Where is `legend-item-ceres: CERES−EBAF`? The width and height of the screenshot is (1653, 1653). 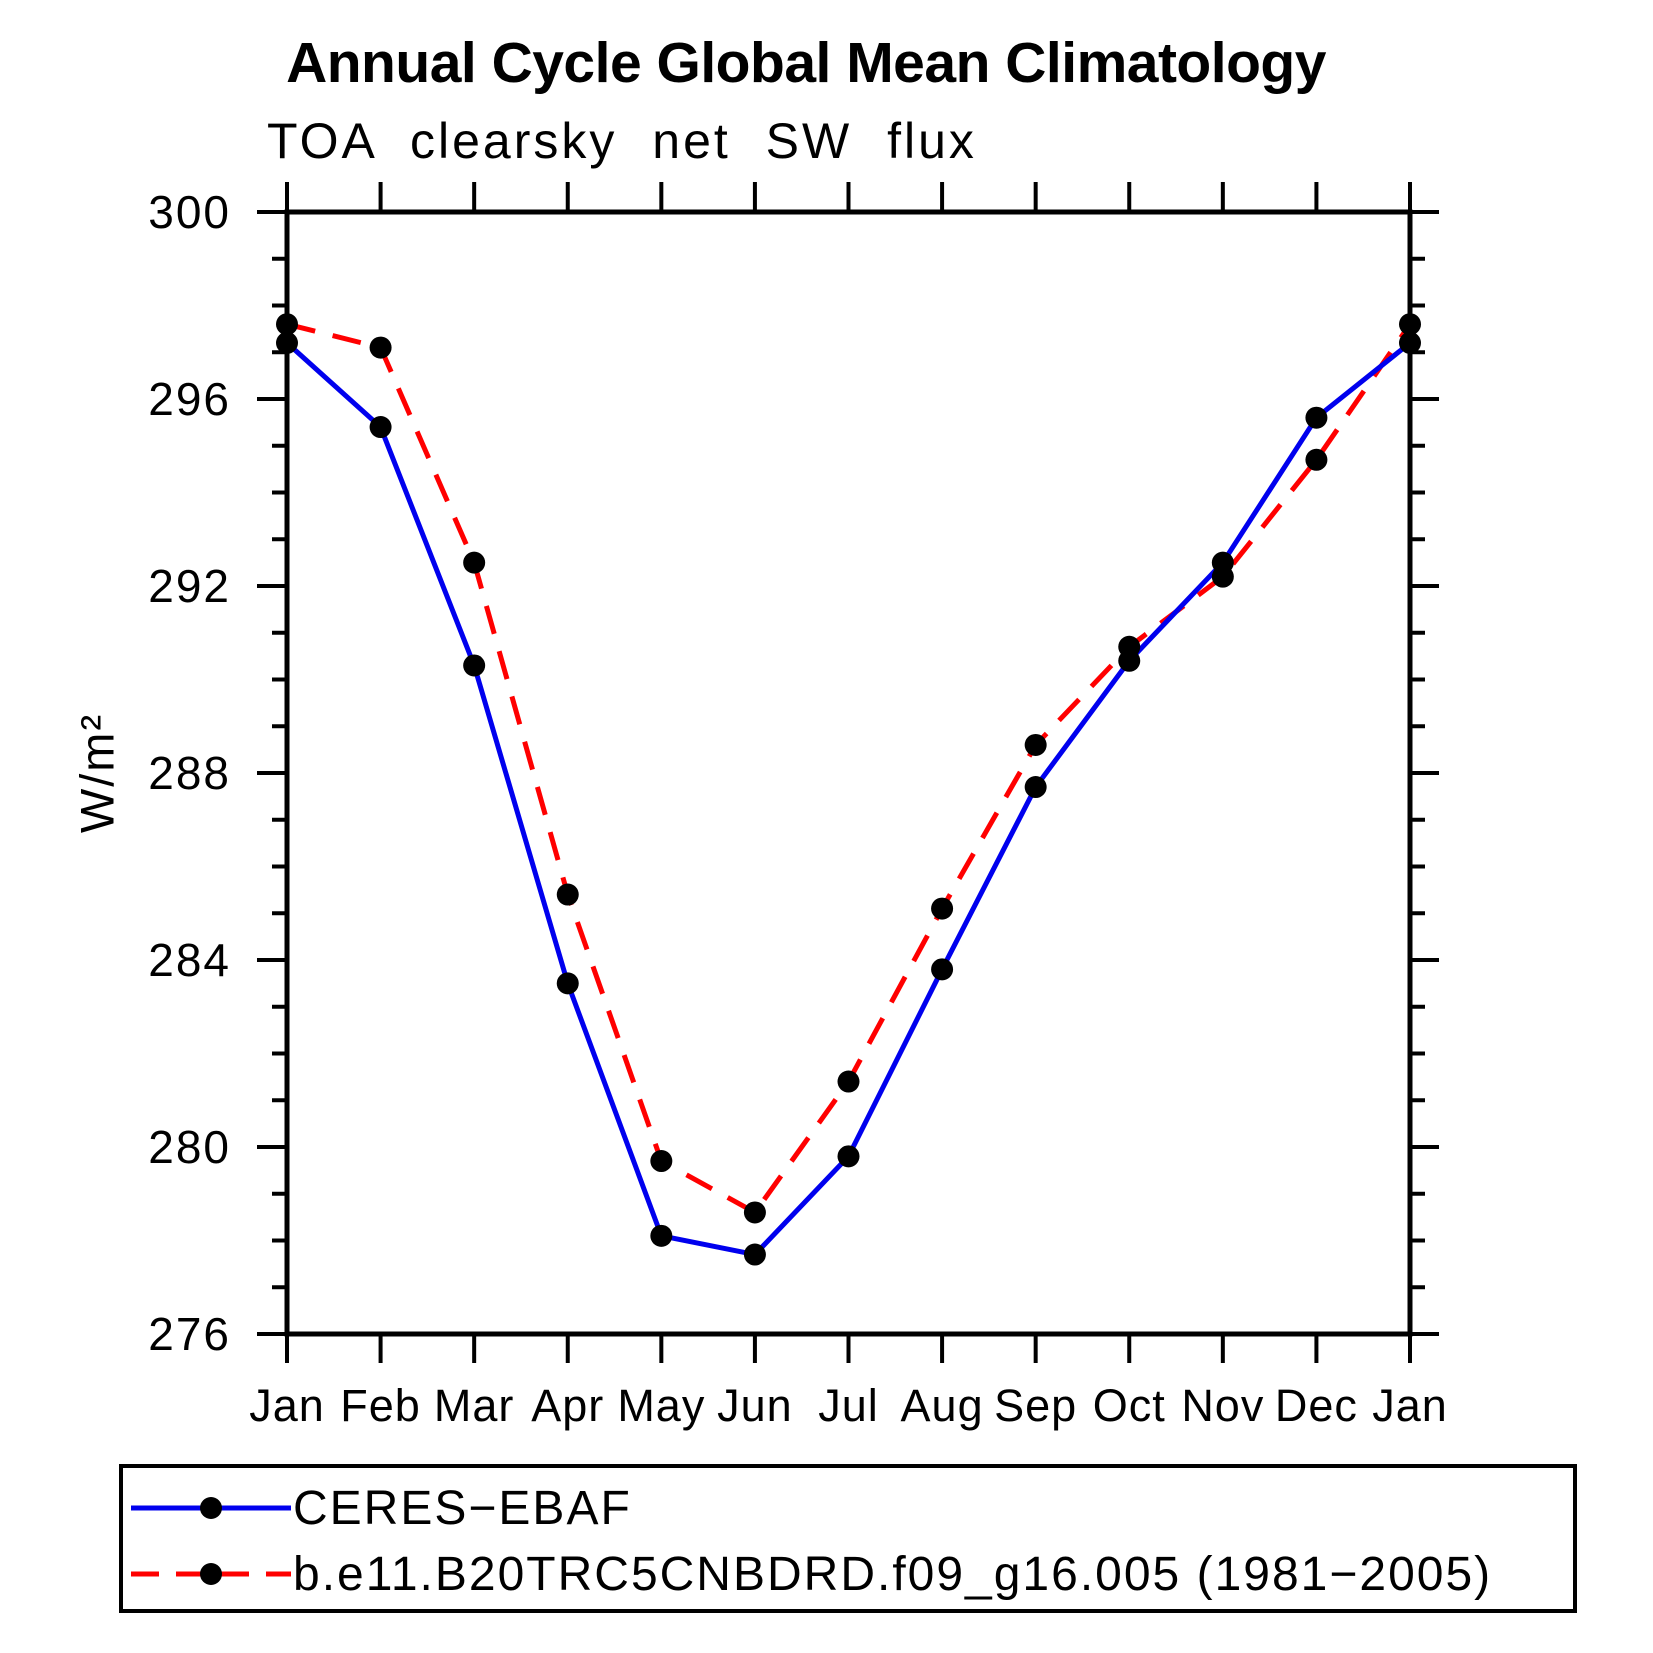
legend-item-ceres: CERES−EBAF is located at coordinates (380, 1508).